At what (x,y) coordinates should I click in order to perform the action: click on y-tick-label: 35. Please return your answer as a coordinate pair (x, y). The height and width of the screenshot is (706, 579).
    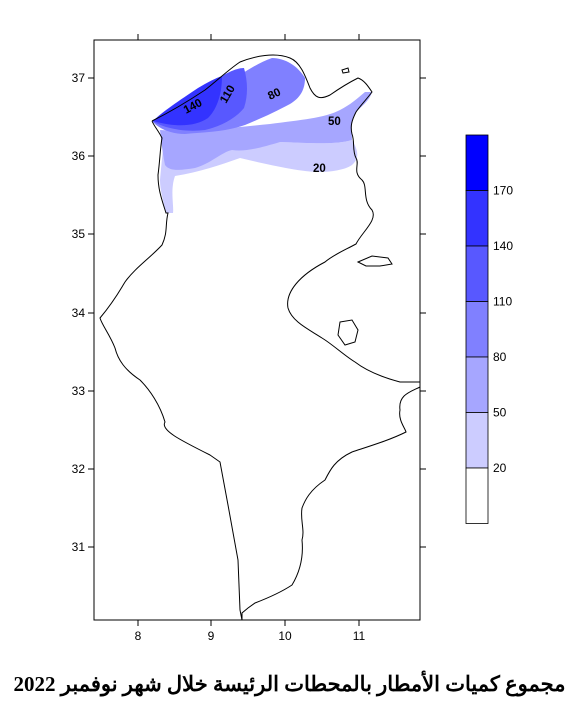
    Looking at the image, I should click on (79, 234).